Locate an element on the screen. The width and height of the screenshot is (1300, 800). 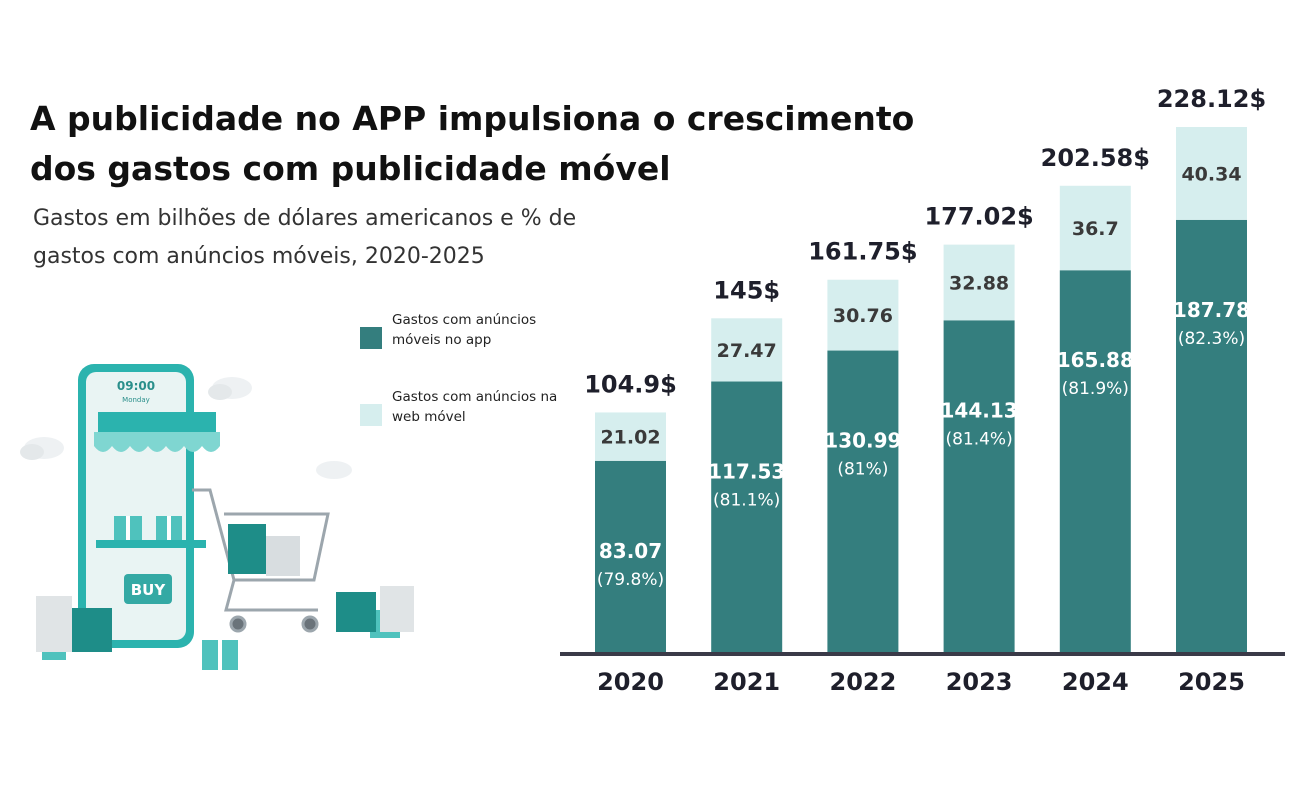
data-label-web-2023: 32.88 is located at coordinates (979, 283).